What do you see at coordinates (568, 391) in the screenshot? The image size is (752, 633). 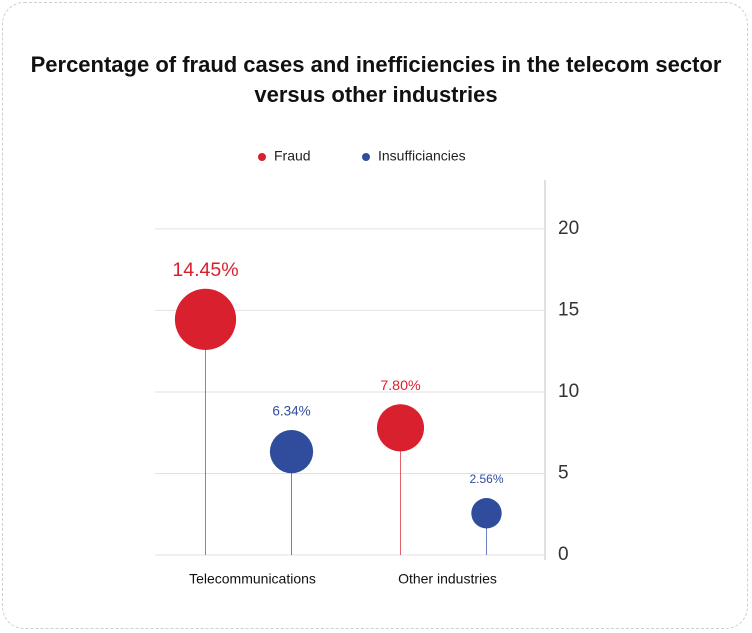 I see `y-tick-label: 10` at bounding box center [568, 391].